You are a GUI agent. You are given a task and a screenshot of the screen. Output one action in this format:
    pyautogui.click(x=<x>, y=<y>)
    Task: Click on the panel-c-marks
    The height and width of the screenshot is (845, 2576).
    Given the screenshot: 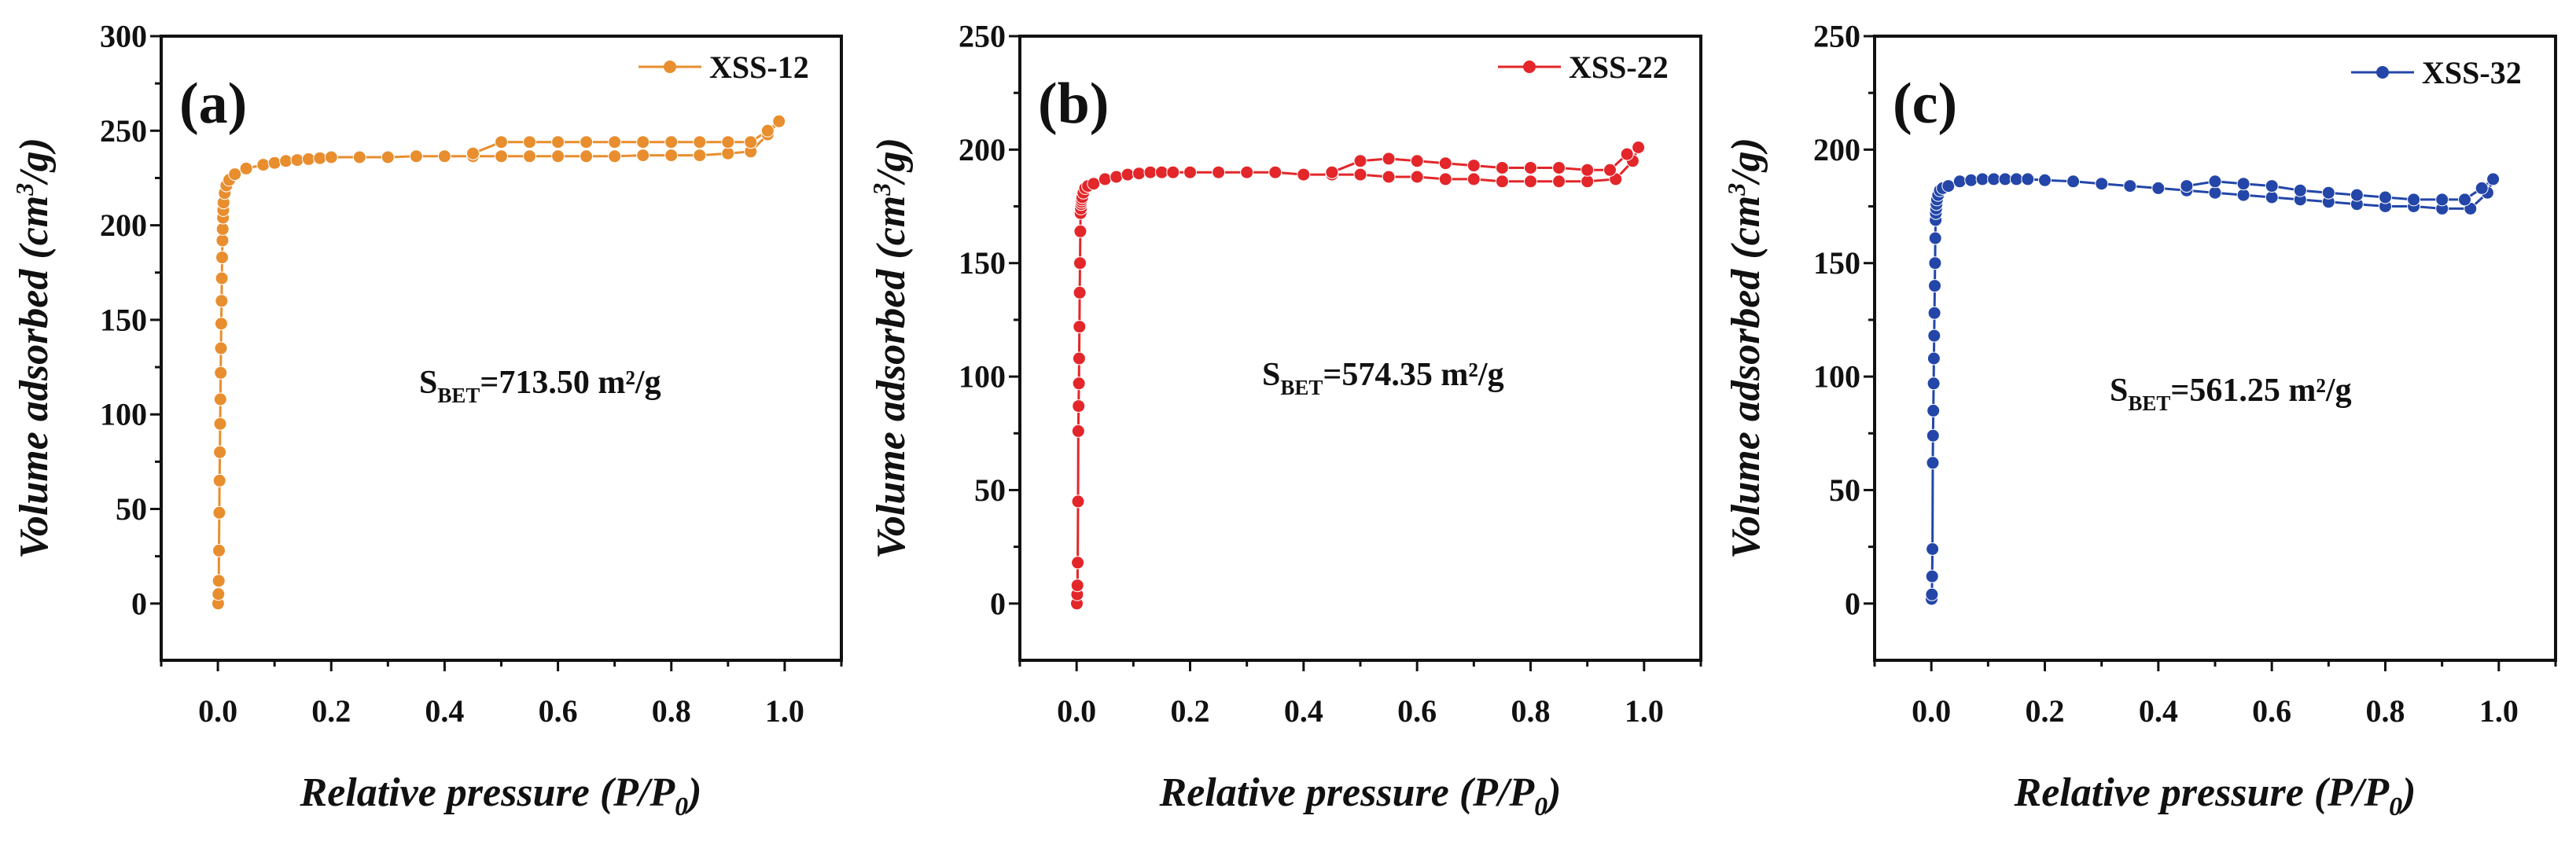 What is the action you would take?
    pyautogui.click(x=2213, y=389)
    